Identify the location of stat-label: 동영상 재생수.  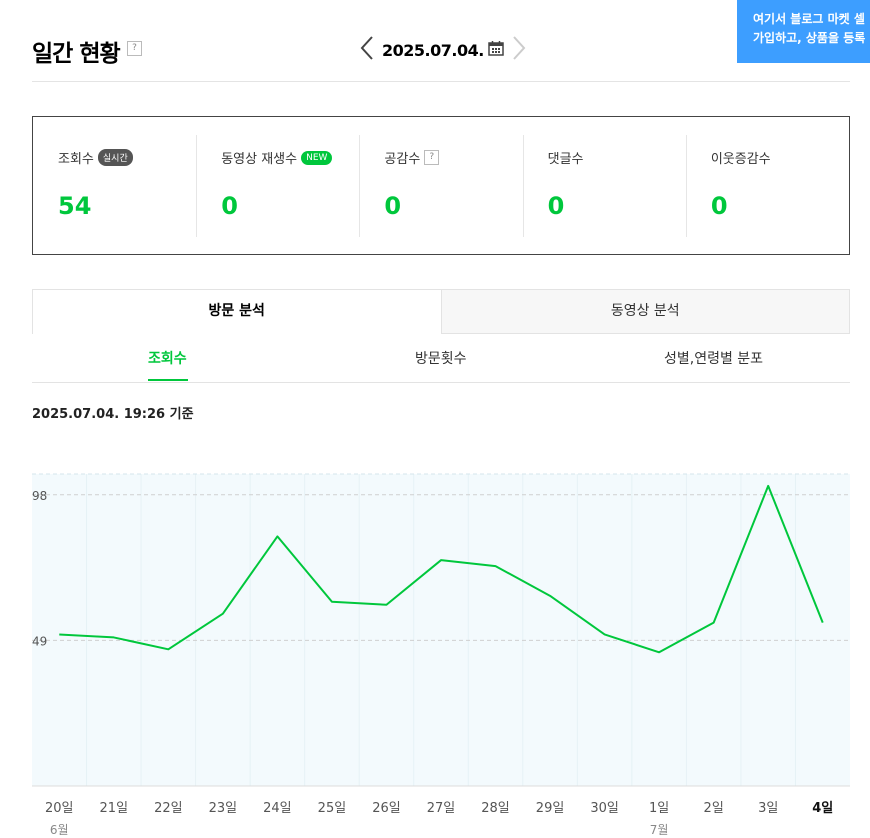
(259, 159).